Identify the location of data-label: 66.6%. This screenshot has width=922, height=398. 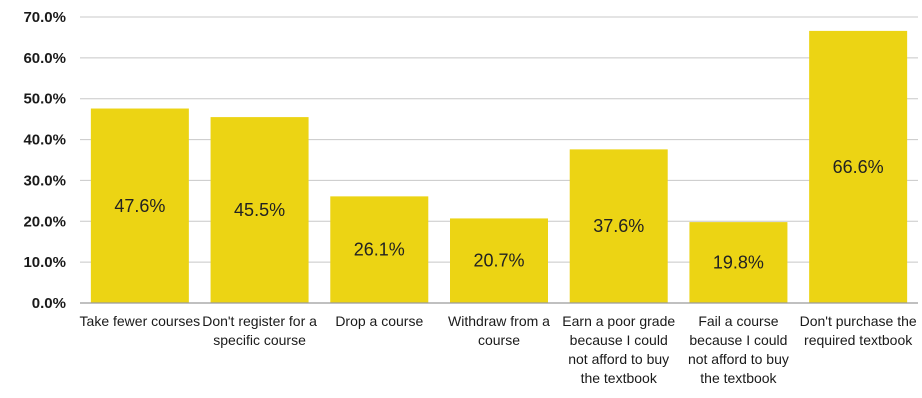
(858, 167).